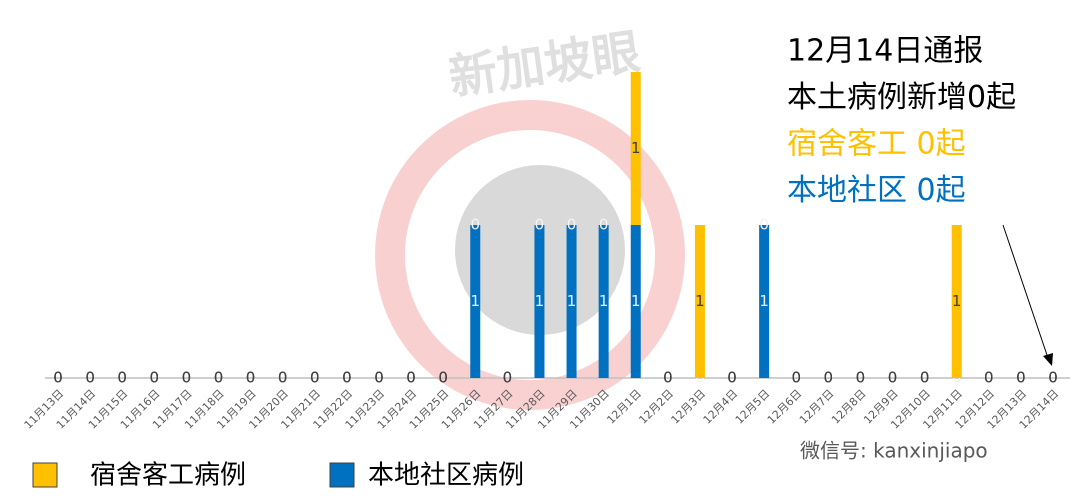 The height and width of the screenshot is (502, 1080). What do you see at coordinates (689, 407) in the screenshot?
I see `x-tick-label: 12月3日` at bounding box center [689, 407].